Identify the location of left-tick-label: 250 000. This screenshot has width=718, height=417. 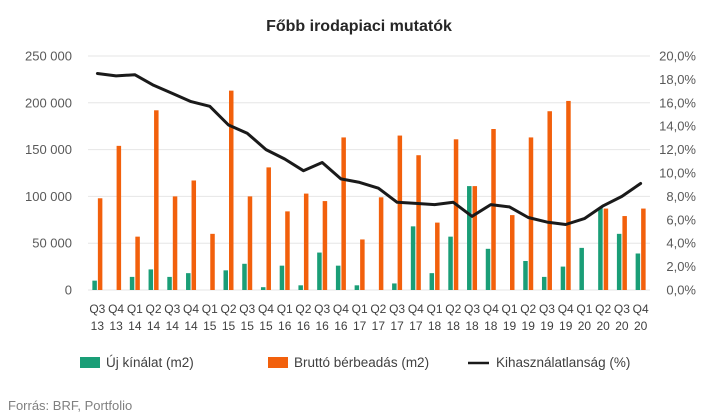
(48, 56).